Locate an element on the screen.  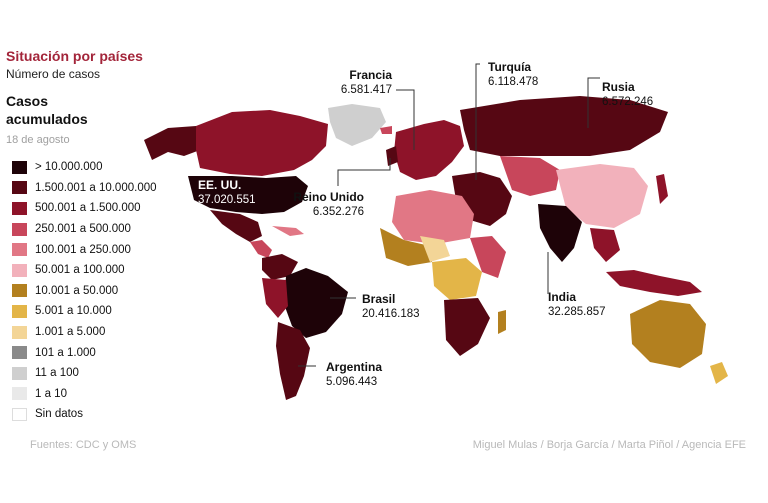
legend-label: 10.001 a 50.000 is located at coordinates (77, 290).